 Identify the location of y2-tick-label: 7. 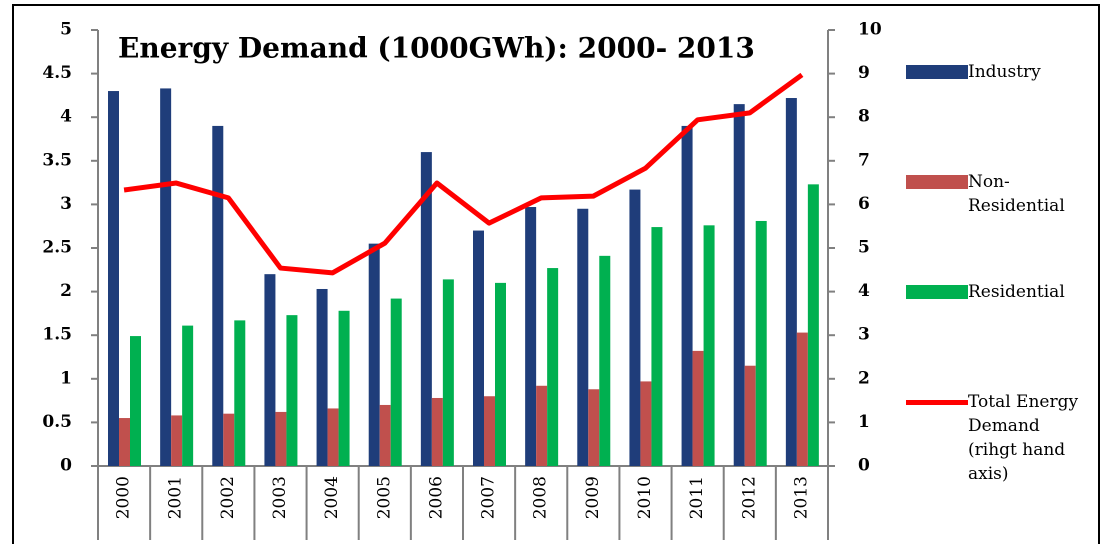
(864, 160).